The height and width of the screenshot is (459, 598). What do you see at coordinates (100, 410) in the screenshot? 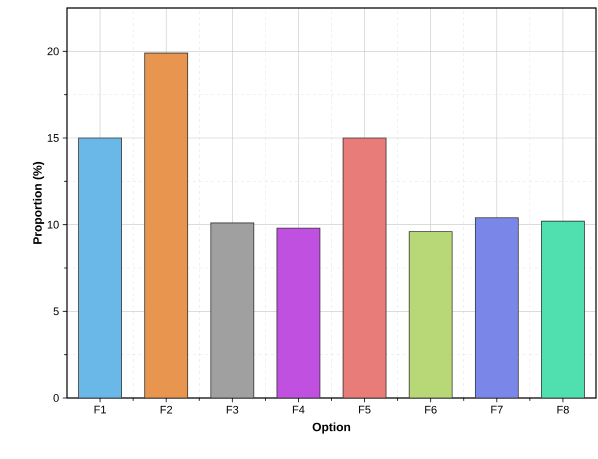
I see `x-tick-label: F1` at bounding box center [100, 410].